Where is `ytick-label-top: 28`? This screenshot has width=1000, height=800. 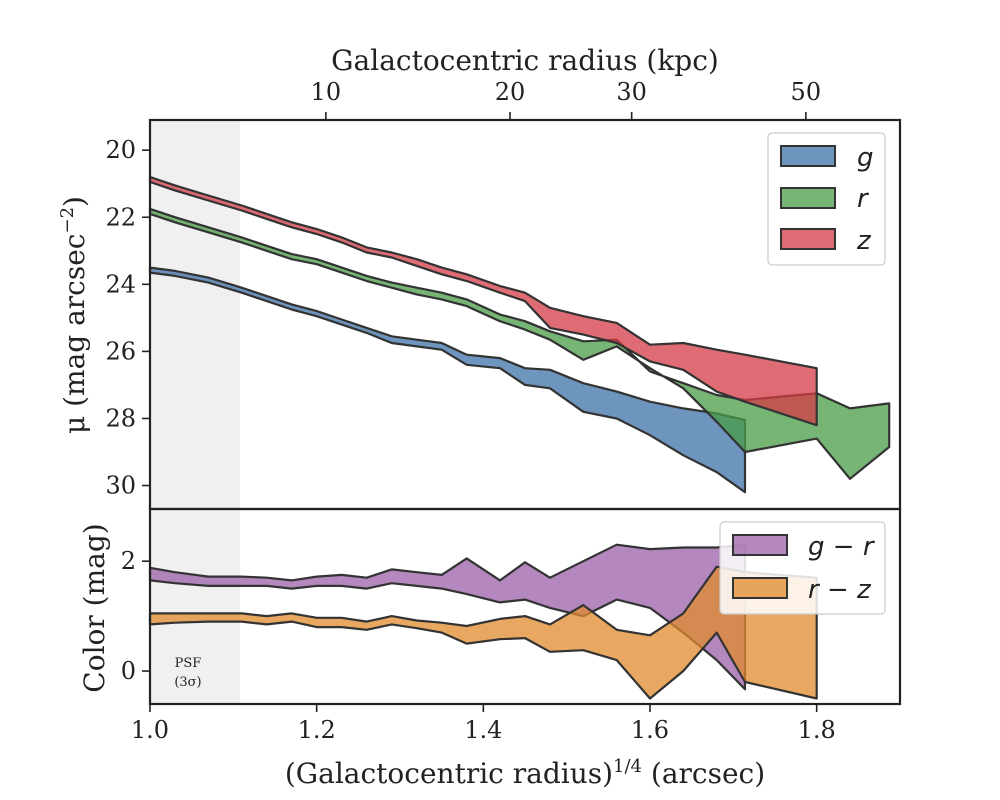
ytick-label-top: 28 is located at coordinates (120, 418).